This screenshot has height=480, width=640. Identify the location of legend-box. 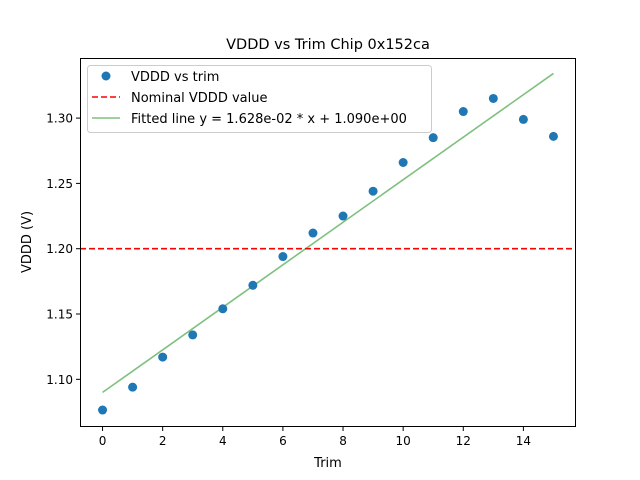
(259, 99).